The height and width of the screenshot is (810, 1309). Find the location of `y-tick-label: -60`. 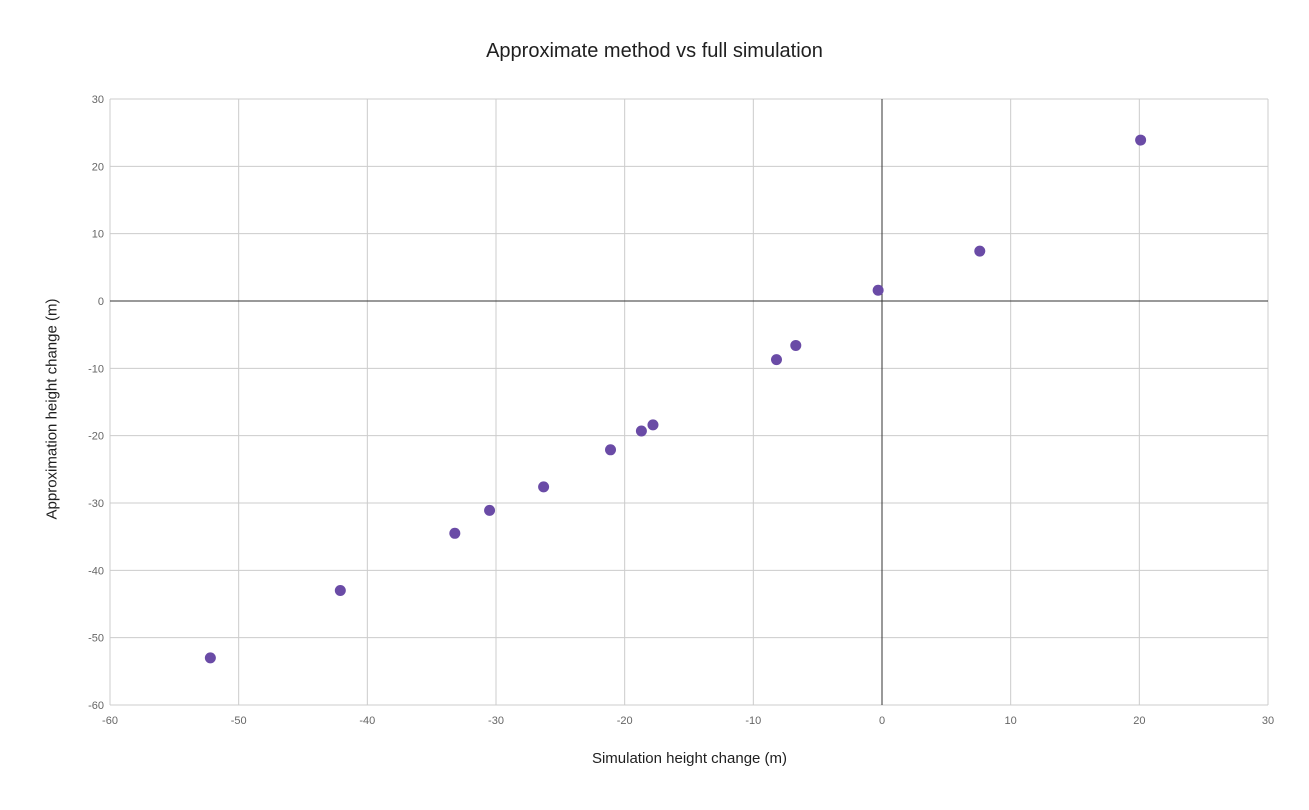

y-tick-label: -60 is located at coordinates (96, 706).